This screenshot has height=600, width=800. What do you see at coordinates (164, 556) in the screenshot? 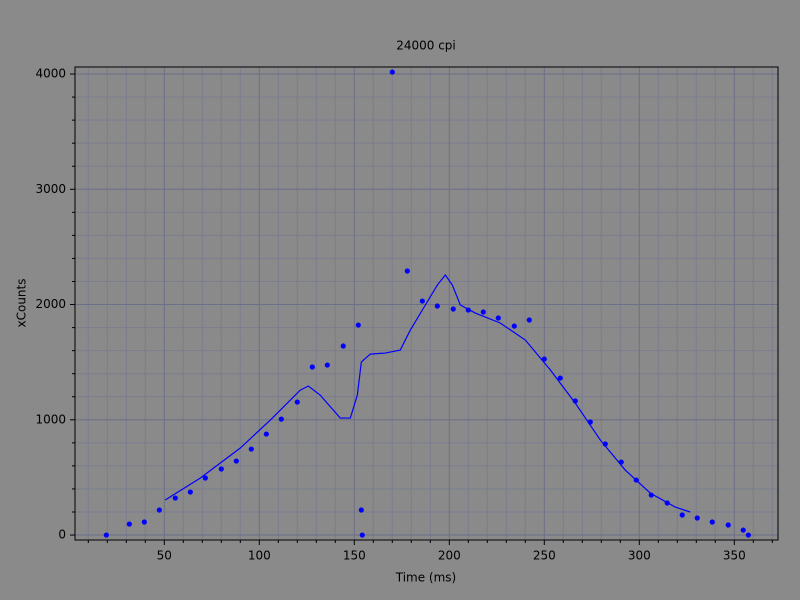
I see `x-tick-label: 50` at bounding box center [164, 556].